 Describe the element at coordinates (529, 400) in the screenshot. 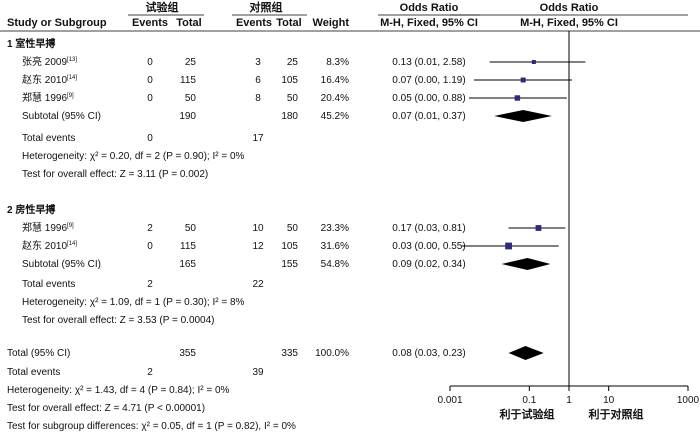

I see `x-tick-label: 0.1` at that location.